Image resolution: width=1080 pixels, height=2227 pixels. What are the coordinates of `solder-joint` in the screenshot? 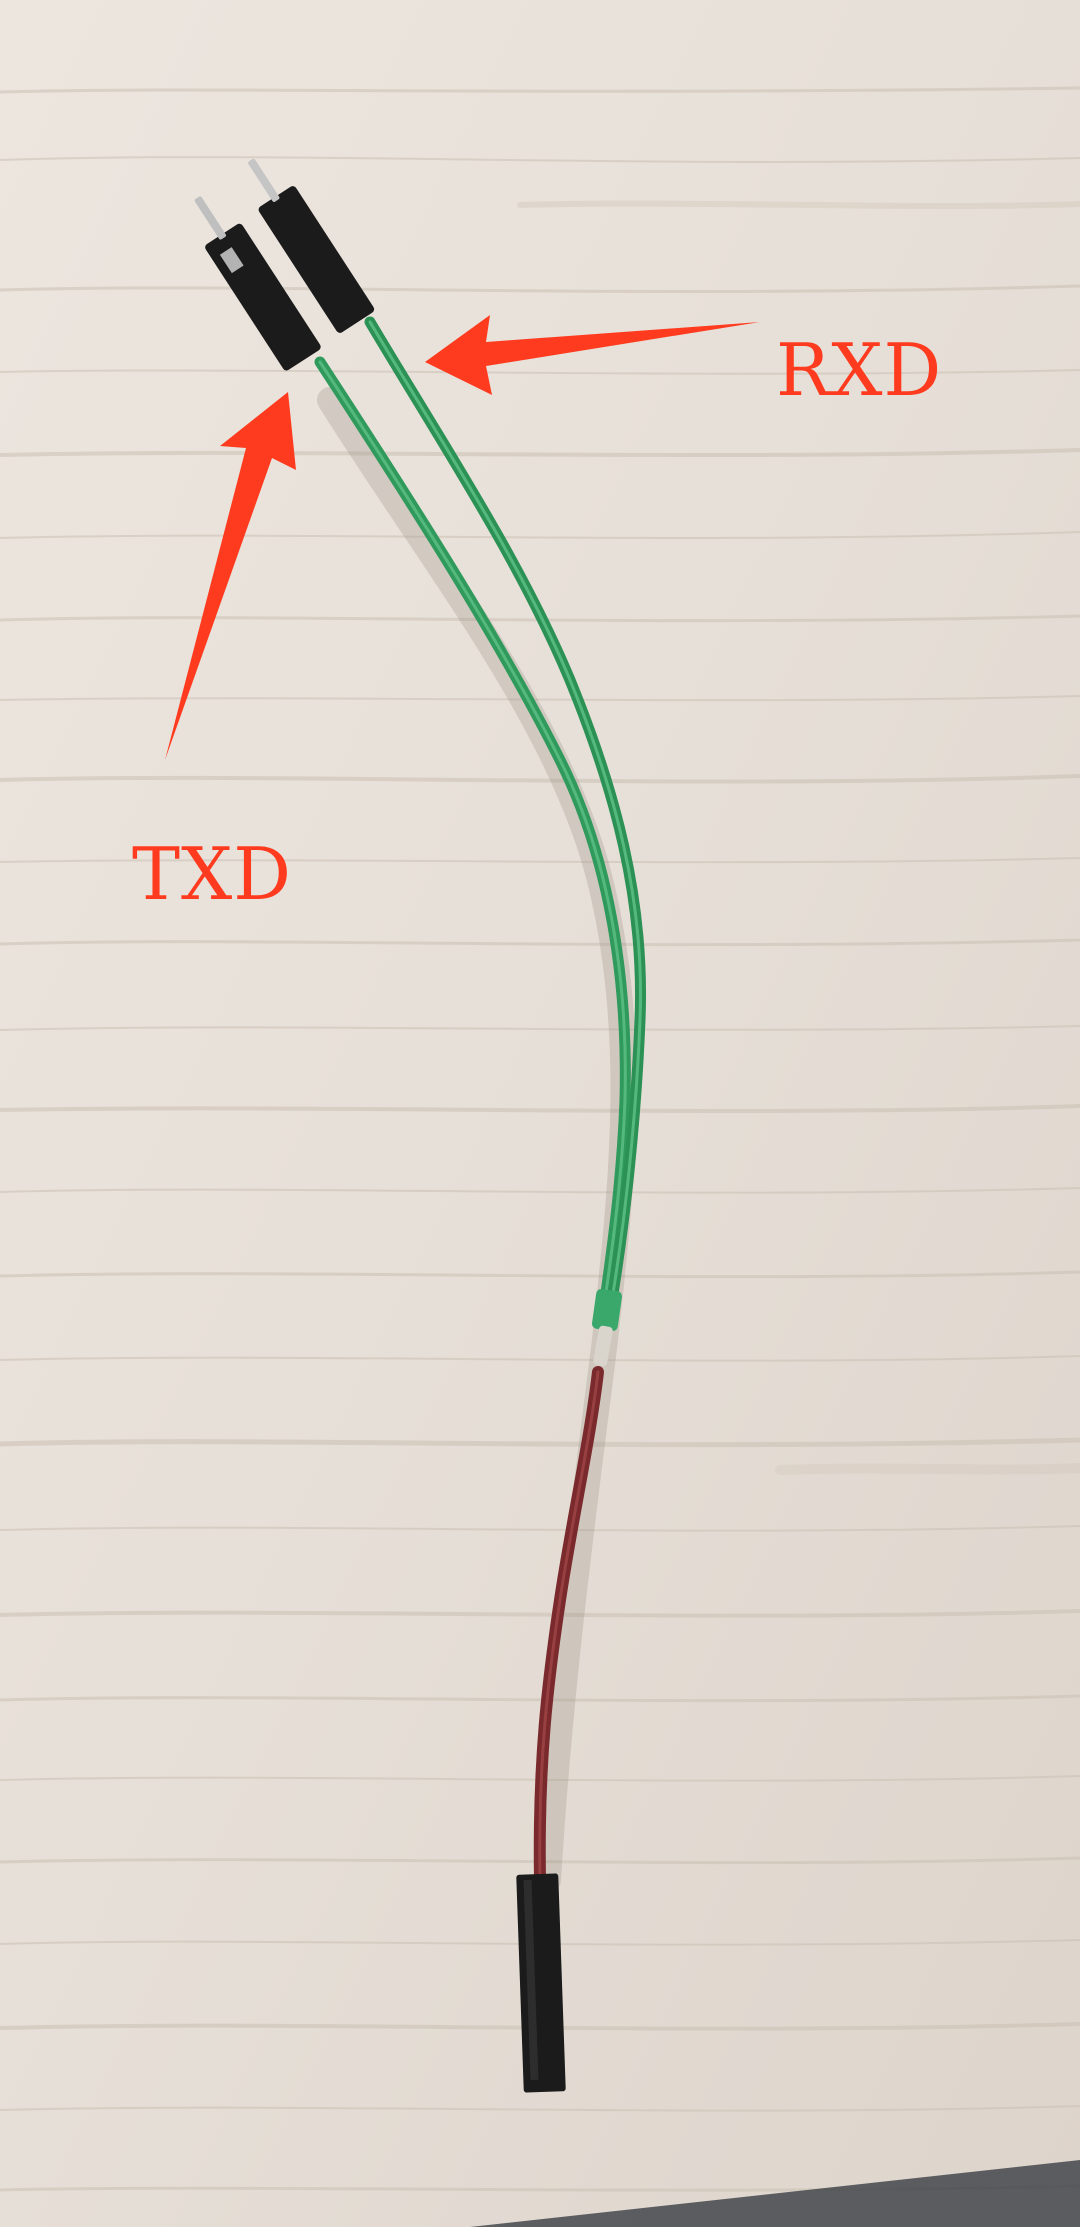 It's located at (603, 1346).